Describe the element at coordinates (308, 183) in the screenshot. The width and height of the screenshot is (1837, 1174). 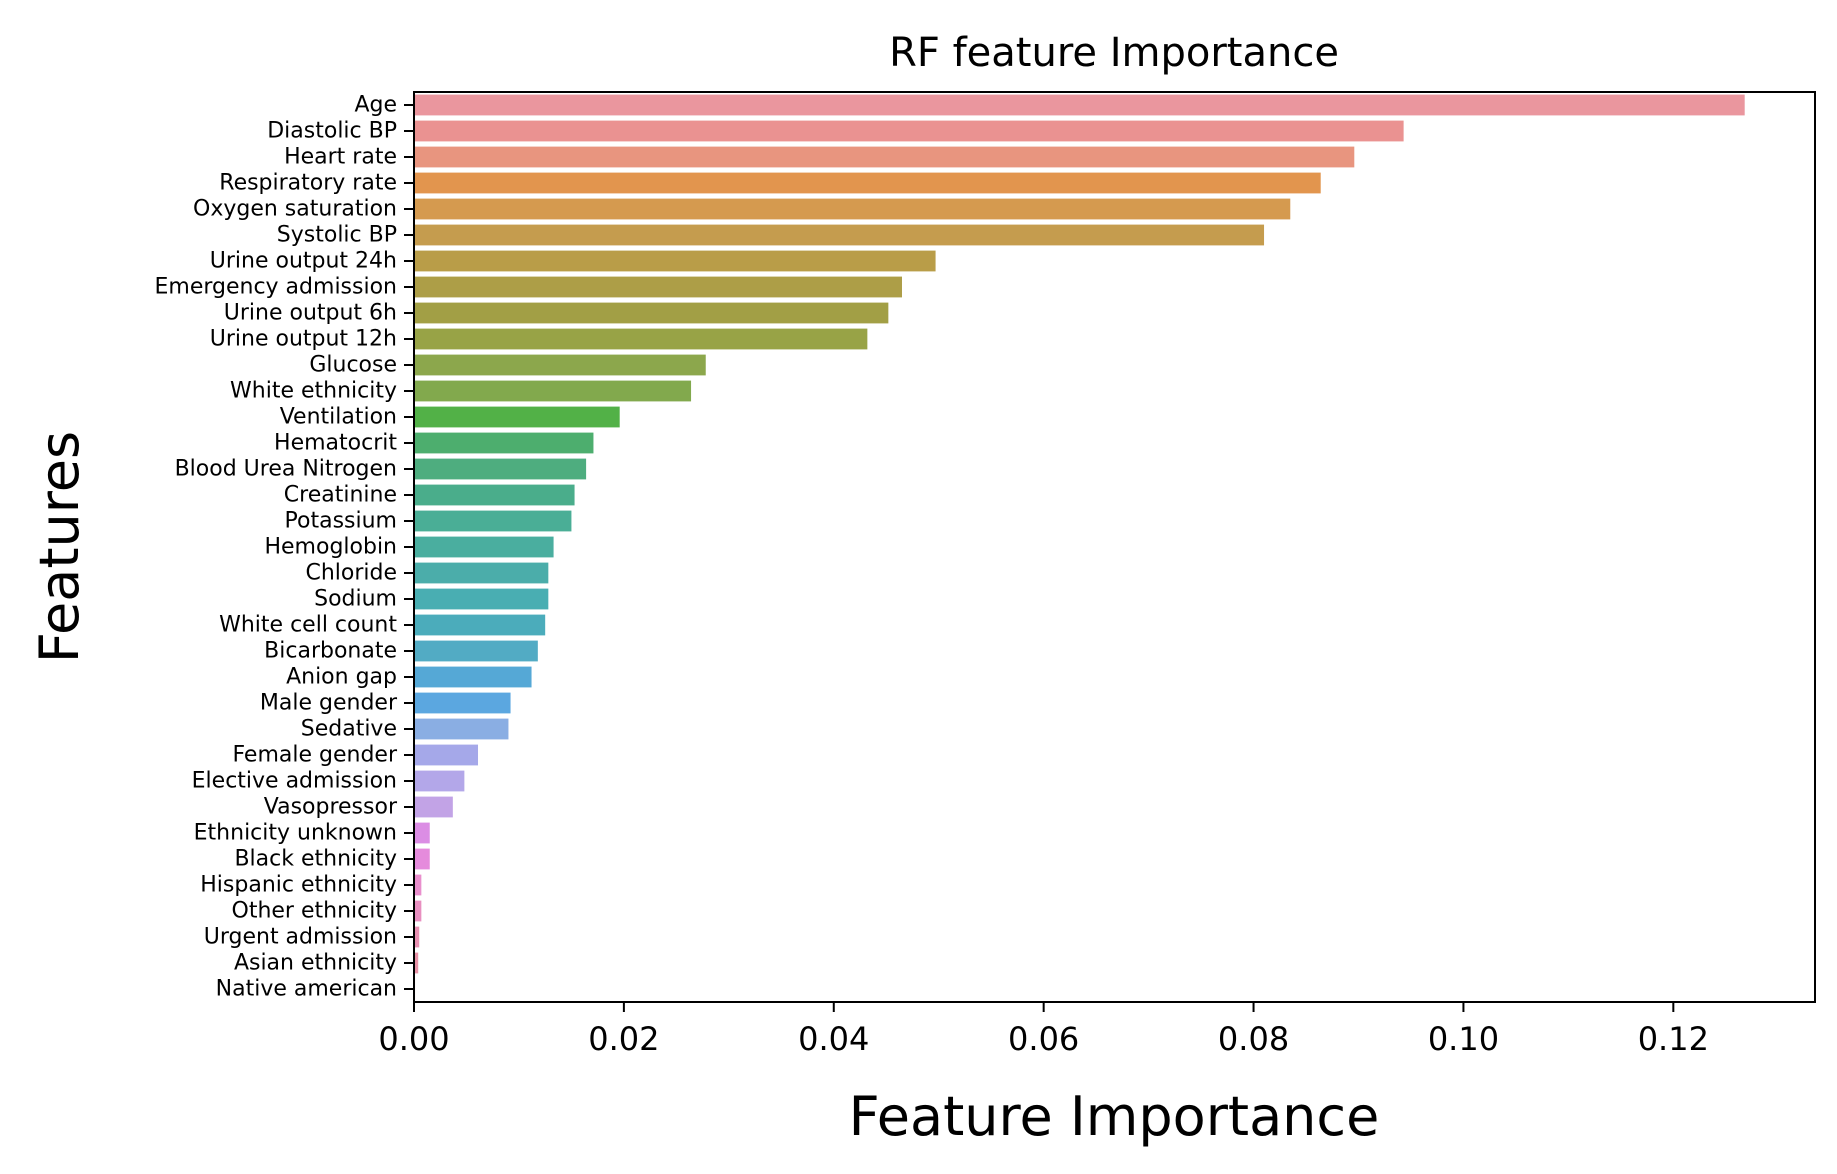
I see `y-tick-label-3: Respiratory rate` at that location.